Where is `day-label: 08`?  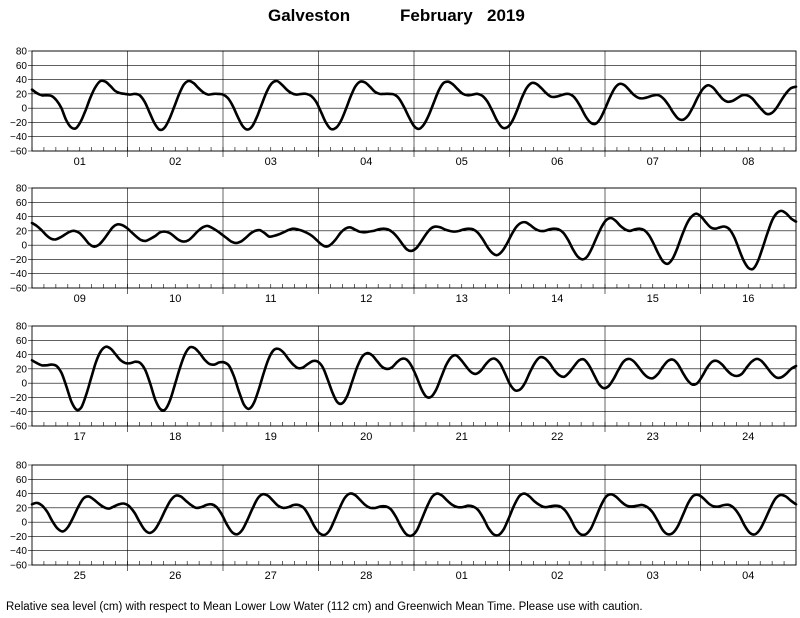 day-label: 08 is located at coordinates (748, 162).